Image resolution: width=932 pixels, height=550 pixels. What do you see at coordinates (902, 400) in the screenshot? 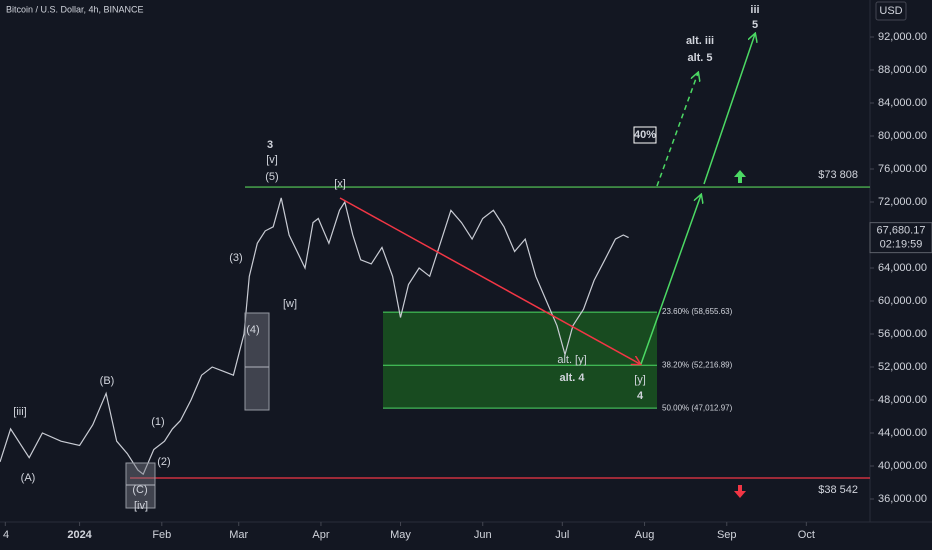
I see `y-tick-label: 48,000.00` at bounding box center [902, 400].